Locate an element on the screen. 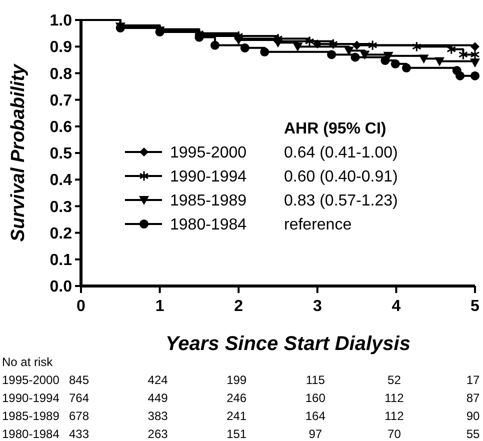 The height and width of the screenshot is (441, 483). y-tick-label: 0.2 is located at coordinates (61, 233).